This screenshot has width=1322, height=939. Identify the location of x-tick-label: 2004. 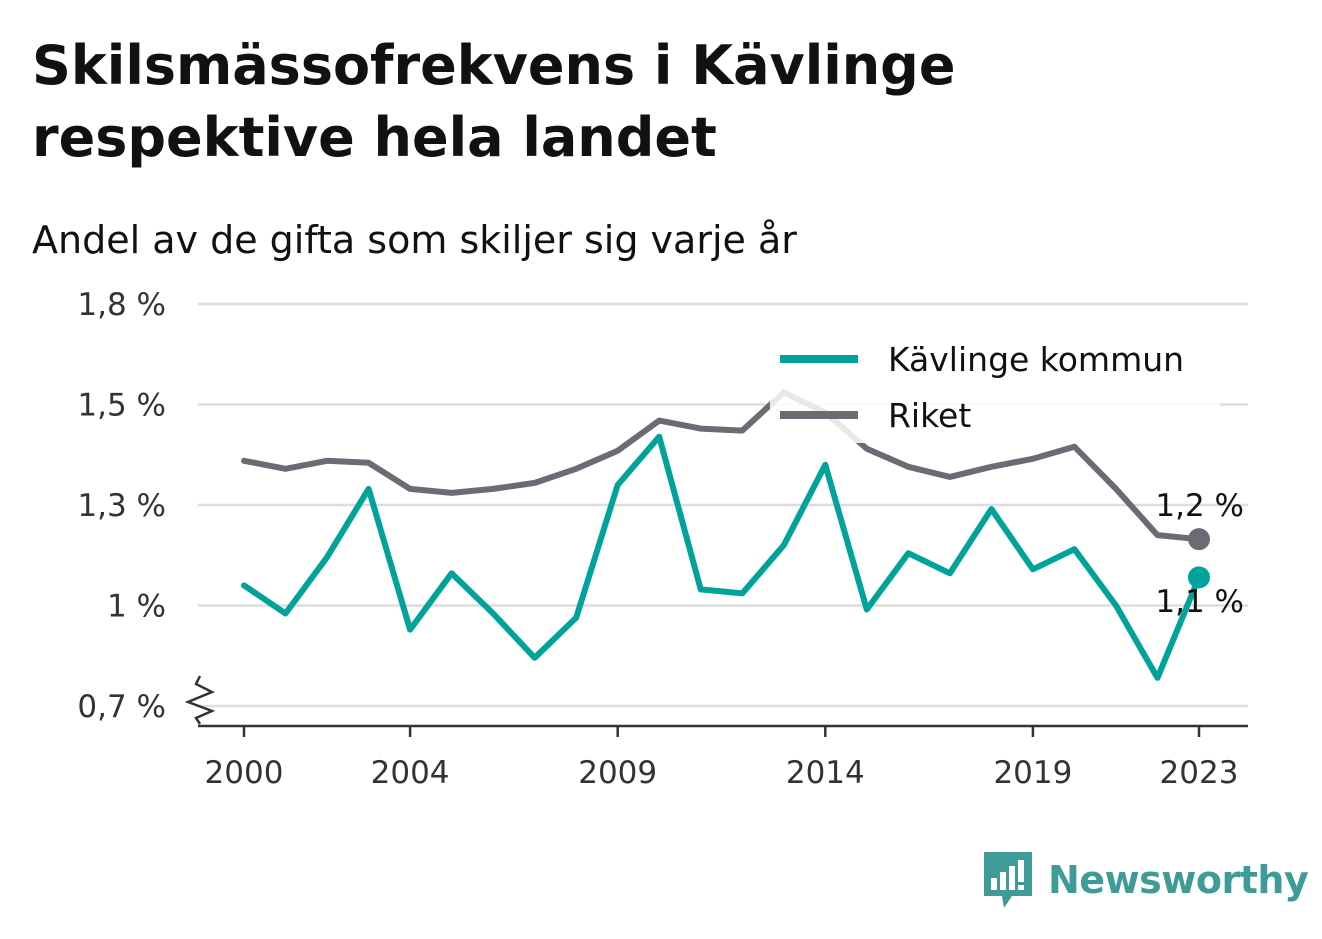
(410, 773).